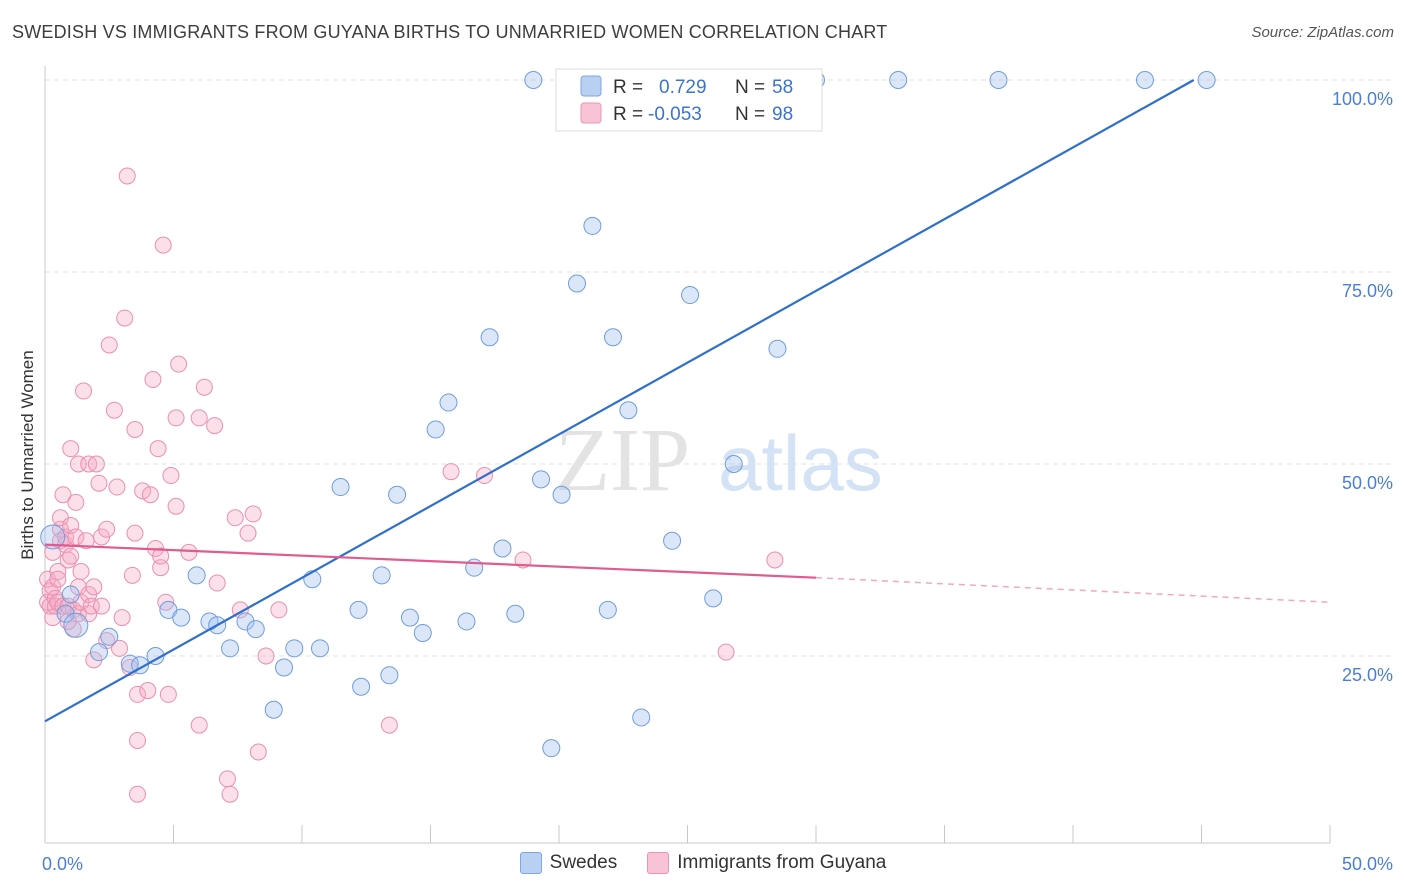  I want to click on y-tick-label-1: 50.0%, so click(1367, 483).